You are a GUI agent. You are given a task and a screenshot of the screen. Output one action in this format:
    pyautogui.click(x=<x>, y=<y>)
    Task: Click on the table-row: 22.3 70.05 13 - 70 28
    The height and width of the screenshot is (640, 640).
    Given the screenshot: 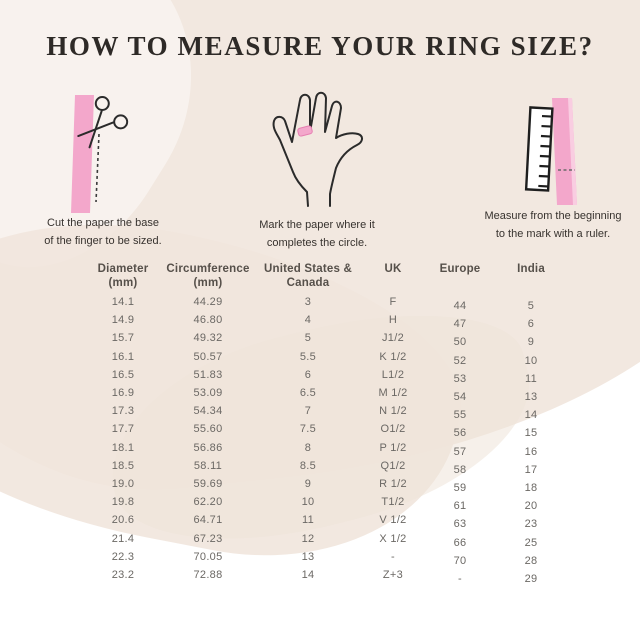 What is the action you would take?
    pyautogui.click(x=325, y=557)
    